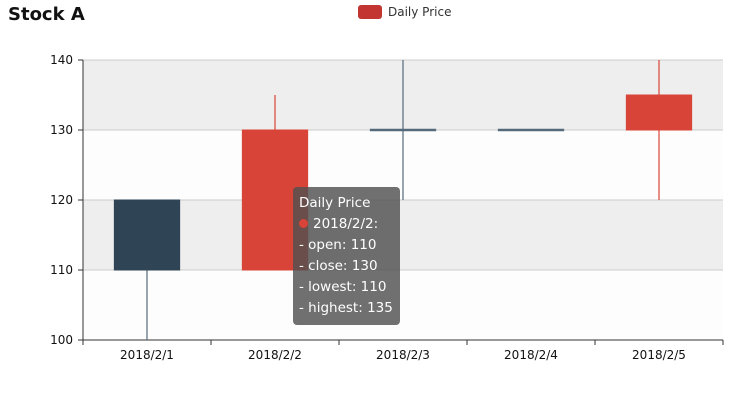 The height and width of the screenshot is (408, 747). What do you see at coordinates (61, 200) in the screenshot?
I see `y-tick-label: 120` at bounding box center [61, 200].